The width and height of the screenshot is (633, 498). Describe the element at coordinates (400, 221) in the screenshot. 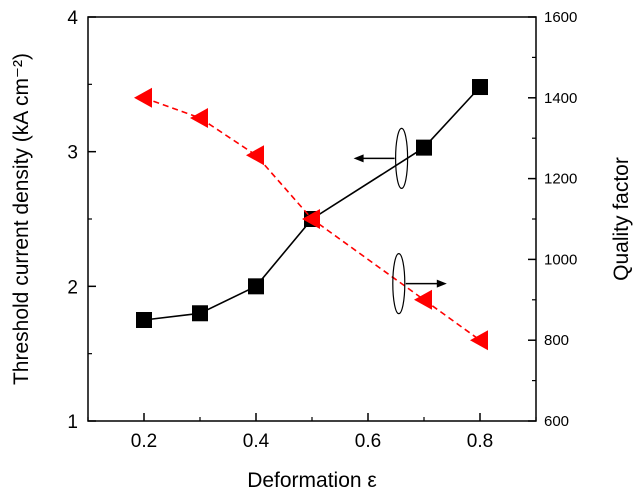

I see `annotation-layer` at that location.